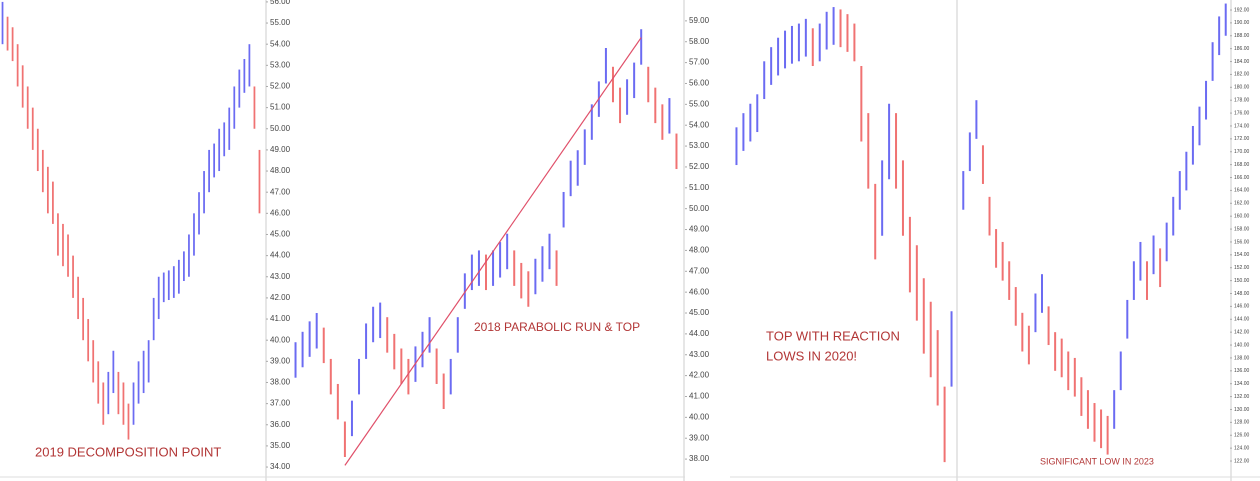 The height and width of the screenshot is (481, 1260). Describe the element at coordinates (1242, 152) in the screenshot. I see `y-tick-label: 170.00` at that location.